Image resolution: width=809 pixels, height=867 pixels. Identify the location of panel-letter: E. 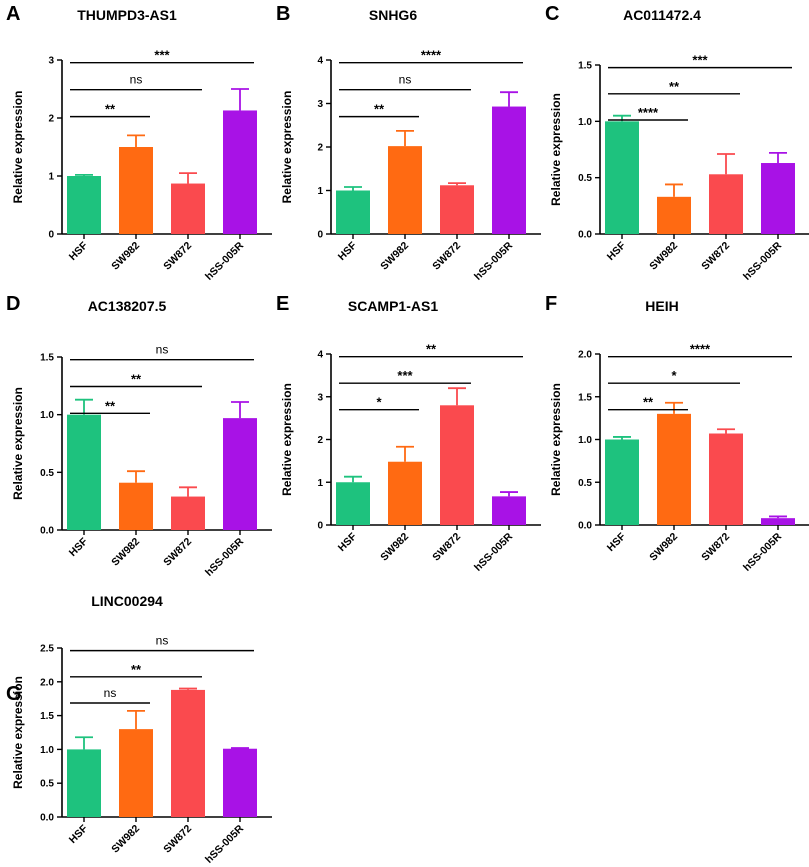
(282, 304).